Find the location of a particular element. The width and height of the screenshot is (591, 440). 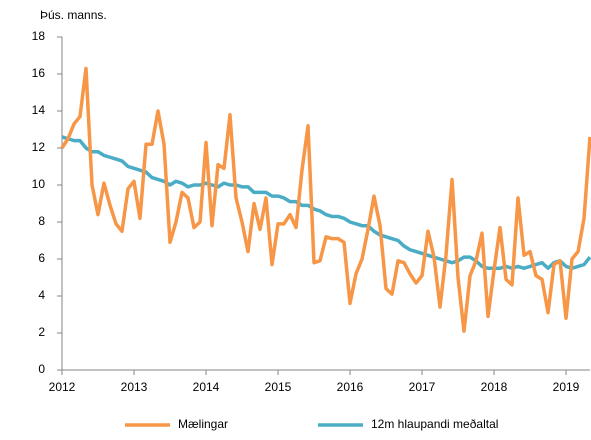

y-tick-label: 6 is located at coordinates (41, 258).